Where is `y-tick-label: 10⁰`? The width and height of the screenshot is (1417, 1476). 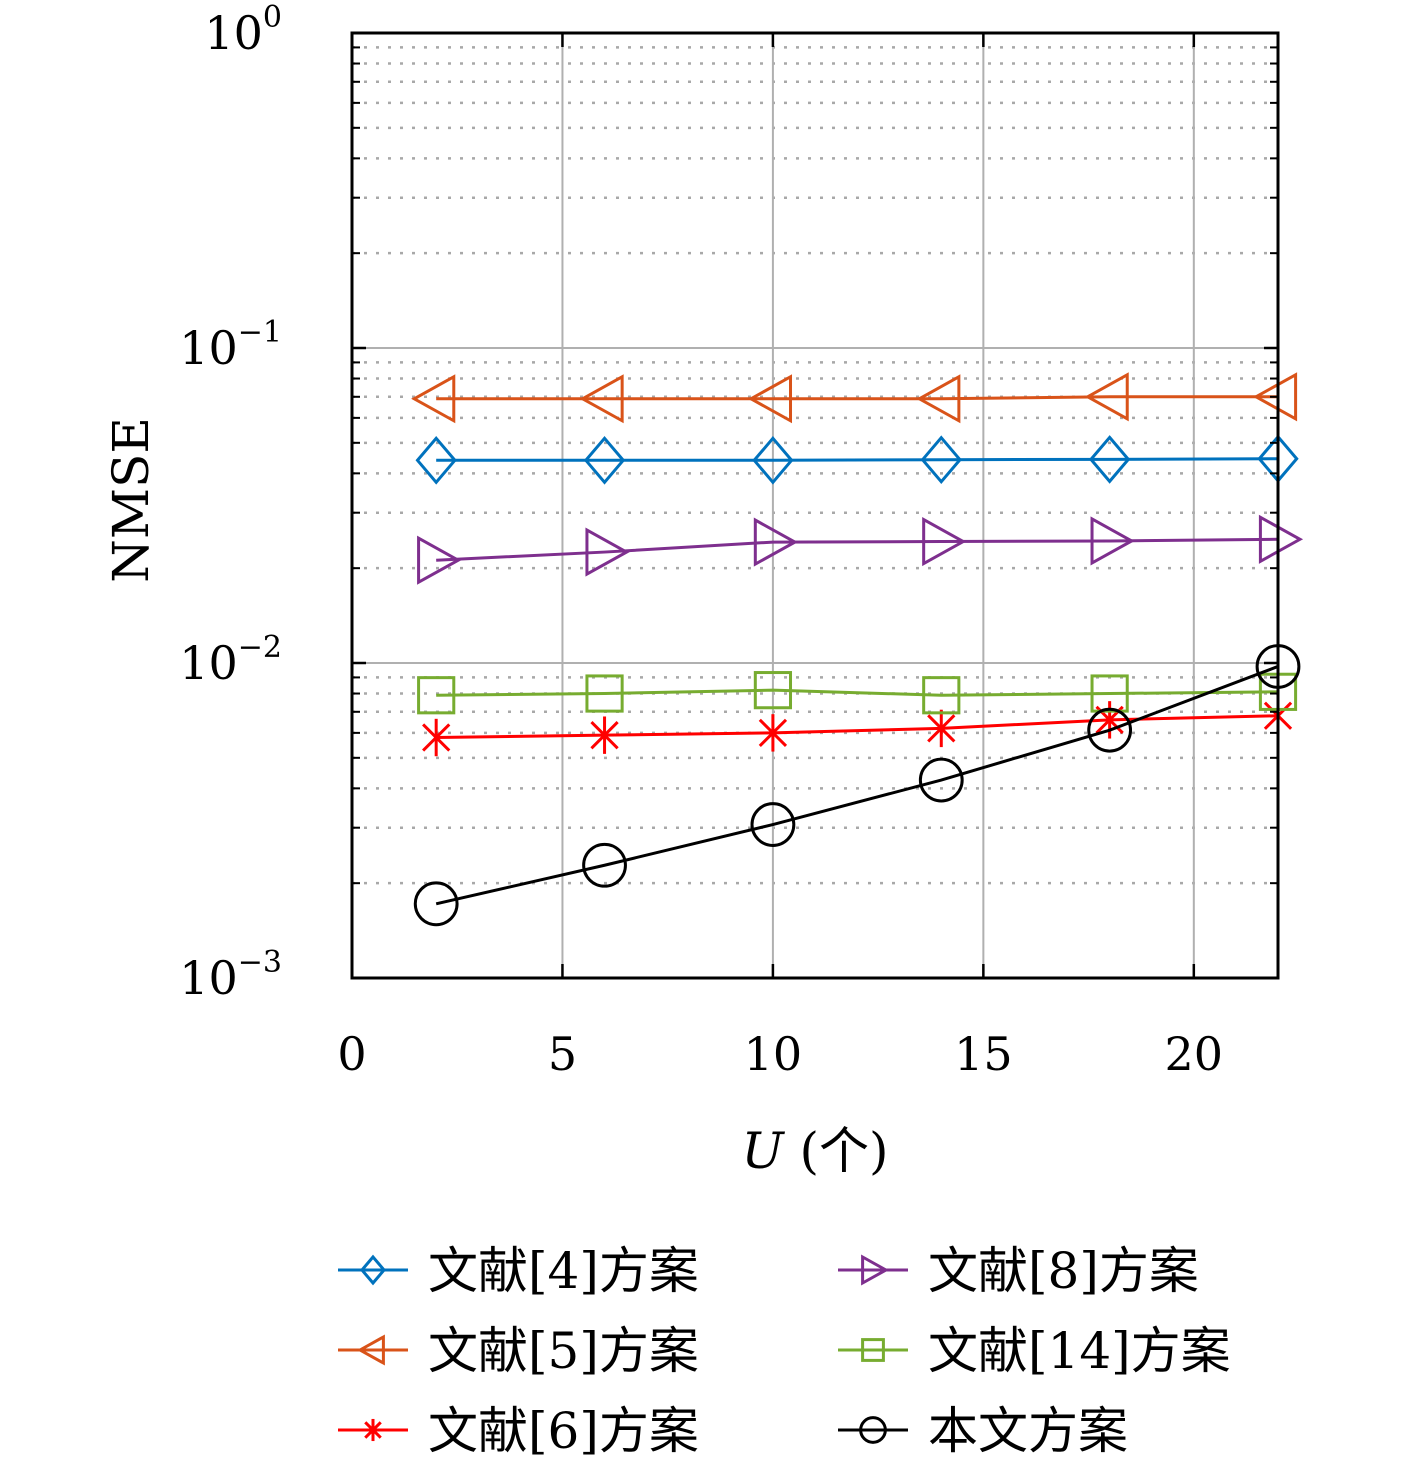 y-tick-label: 10⁰ is located at coordinates (243, 30).